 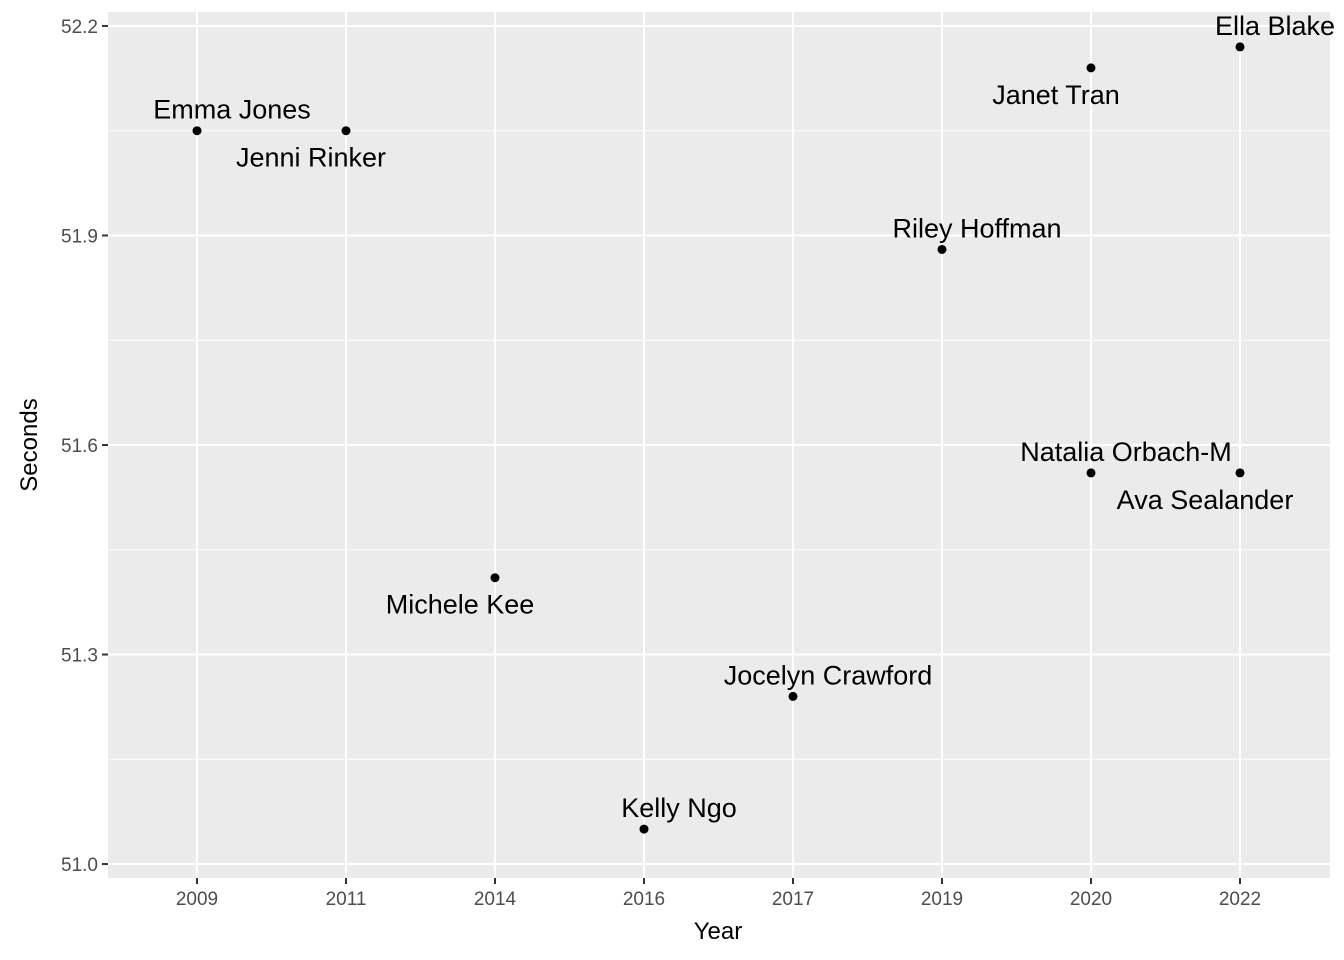 I want to click on x-tick-label: 2022, so click(x=1240, y=899).